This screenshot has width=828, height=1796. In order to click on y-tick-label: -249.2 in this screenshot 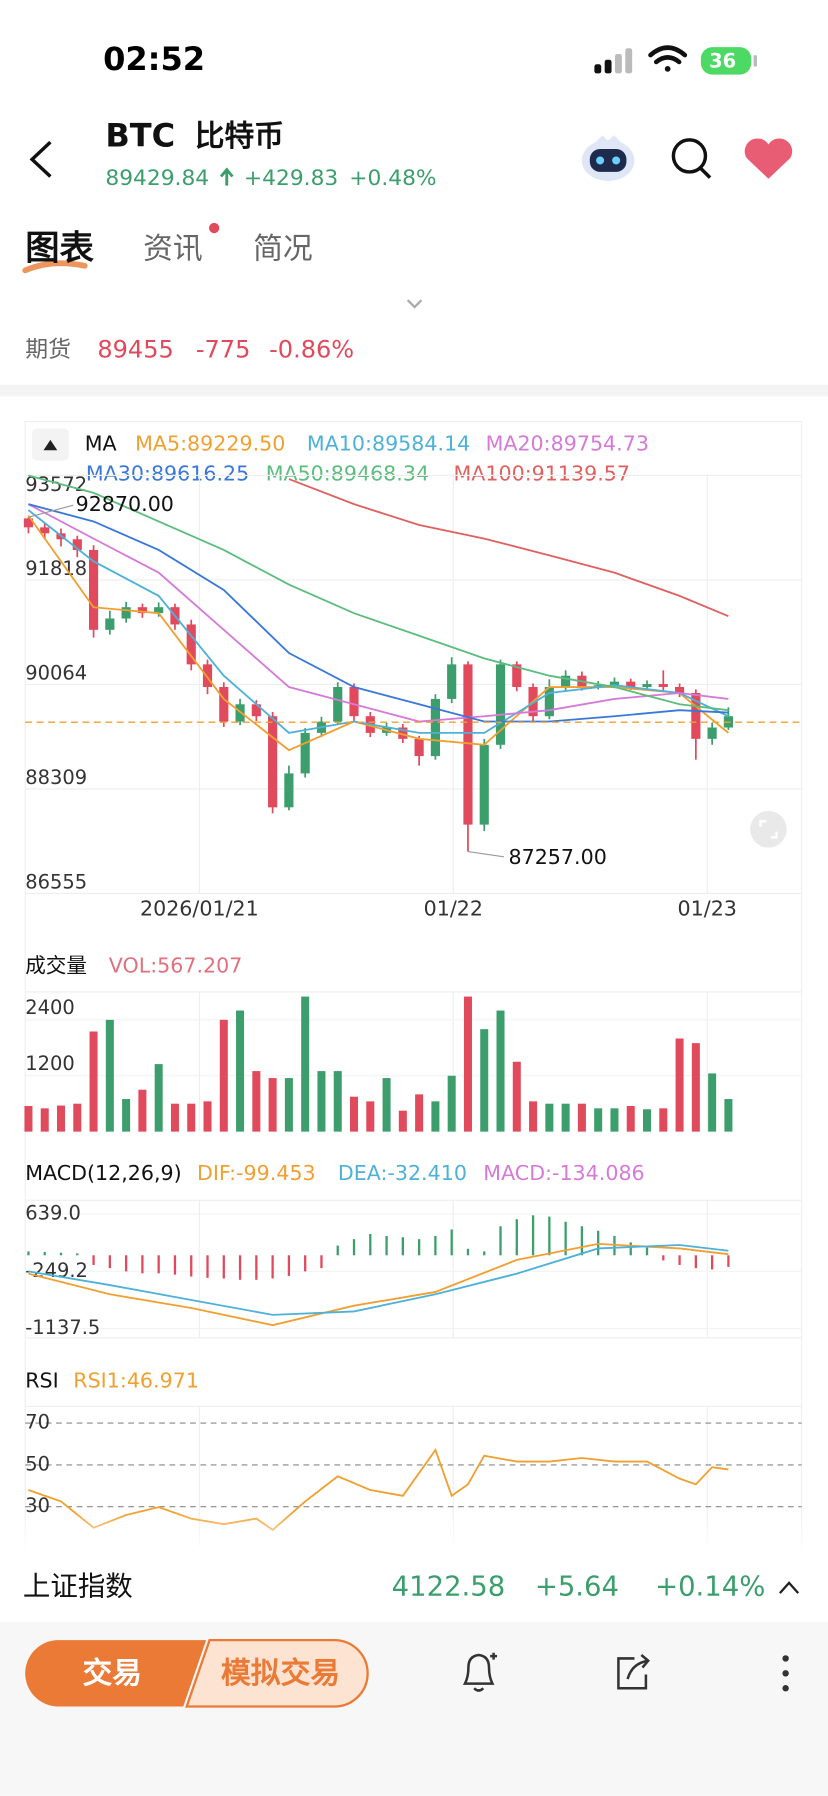, I will do `click(56, 1270)`.